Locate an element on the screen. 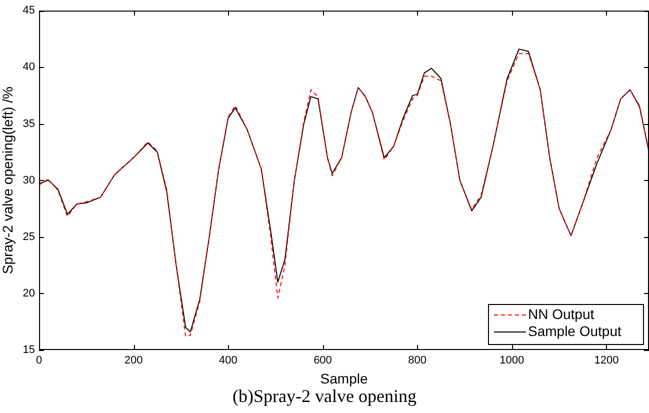 This screenshot has width=649, height=413. y-tick-label: 30 is located at coordinates (29, 180).